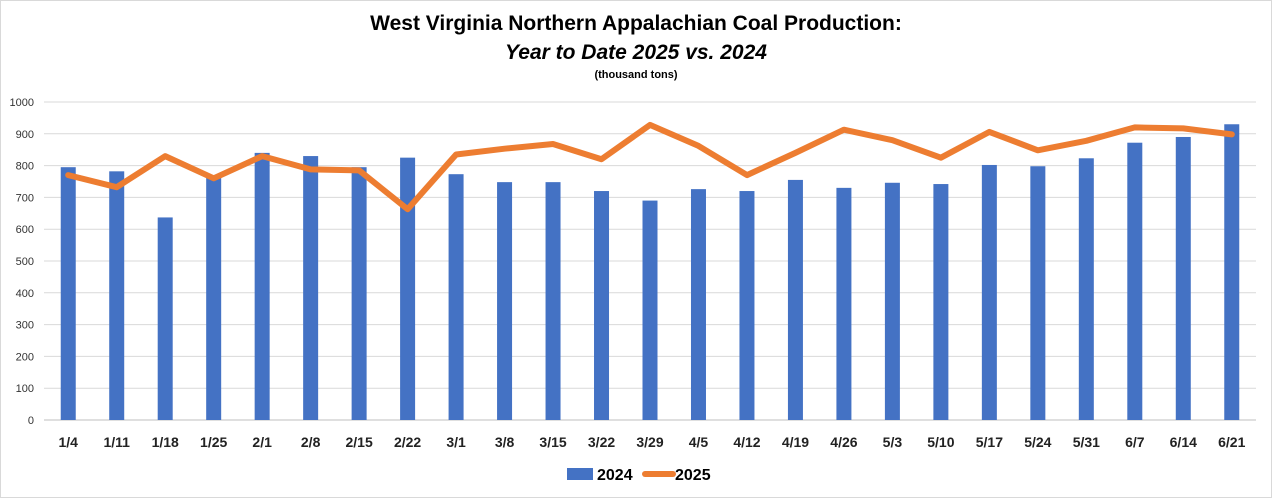  Describe the element at coordinates (699, 442) in the screenshot. I see `x-tick-label: 4/5` at that location.